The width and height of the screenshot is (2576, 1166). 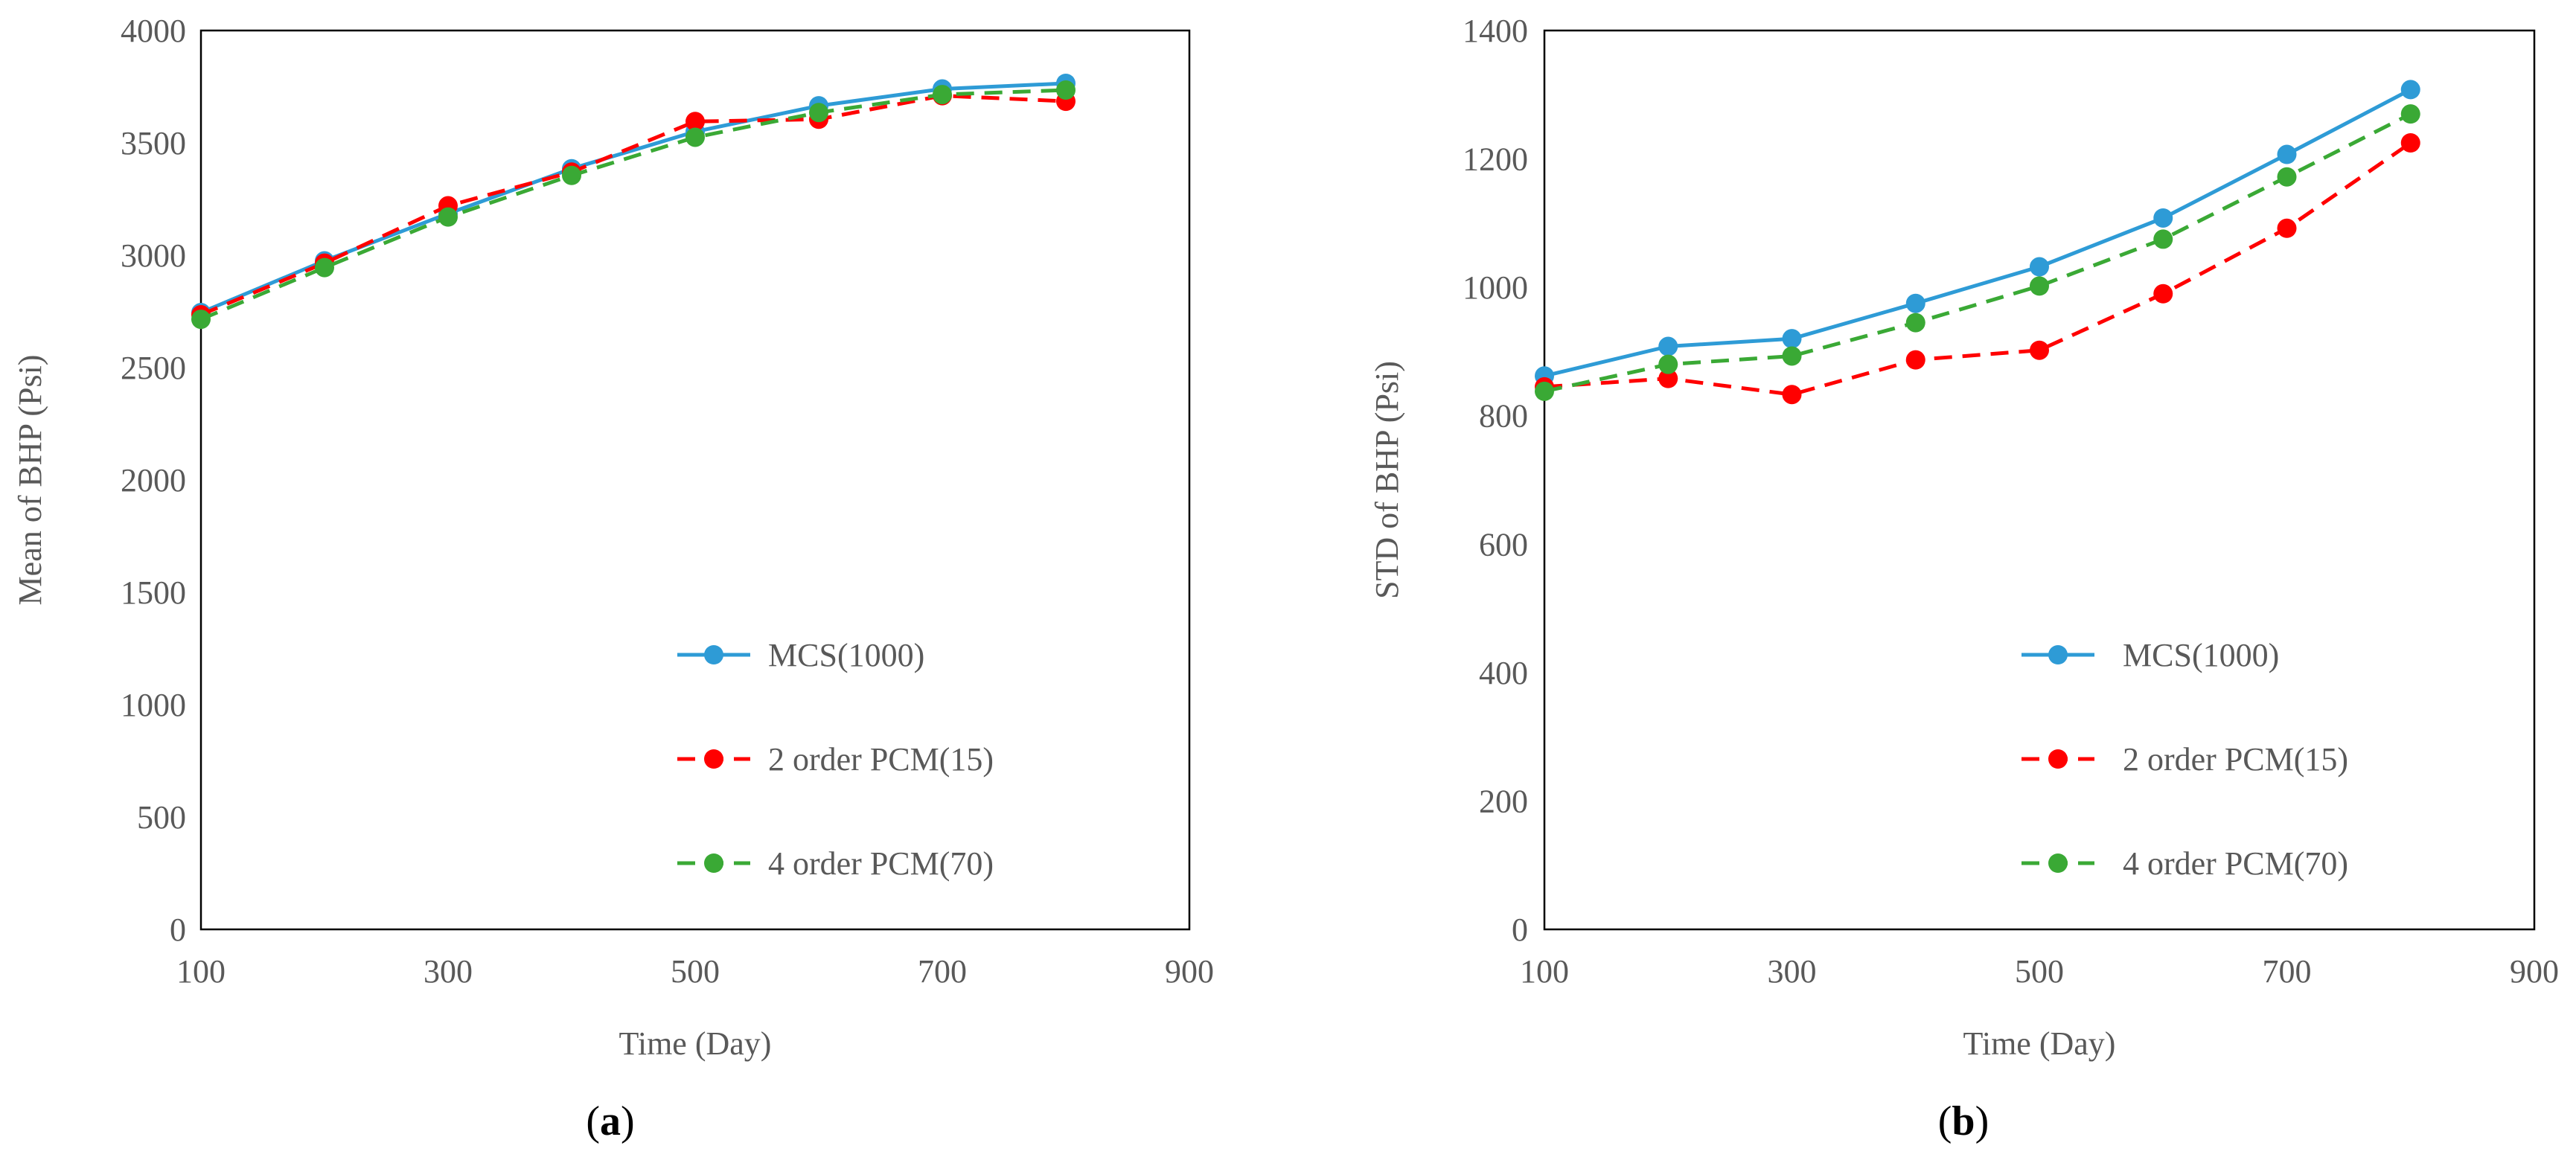 What do you see at coordinates (161, 817) in the screenshot?
I see `y-tick-label: 500` at bounding box center [161, 817].